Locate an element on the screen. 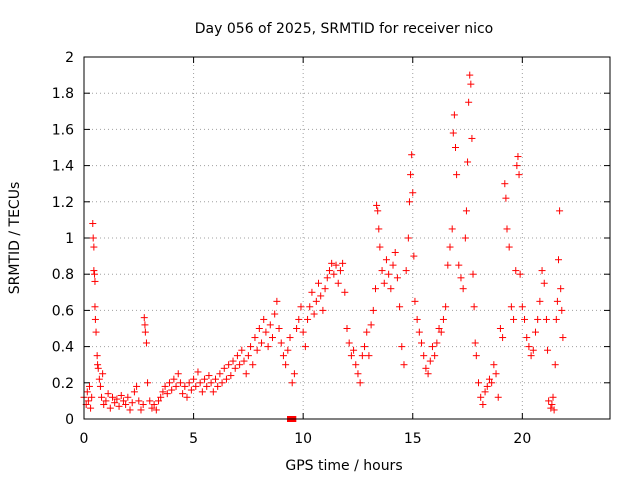 Image resolution: width=640 pixels, height=480 pixels. y-tick-label: 1.2 is located at coordinates (63, 203).